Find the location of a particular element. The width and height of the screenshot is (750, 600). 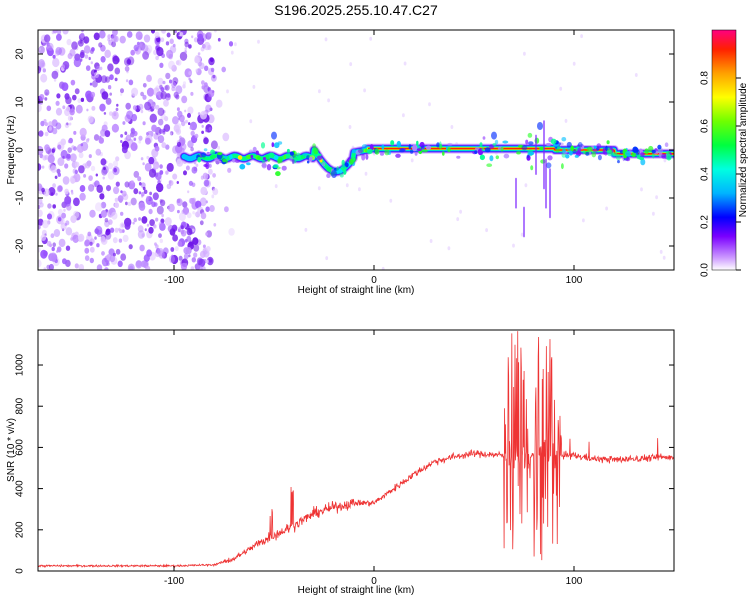

spectrogram-y-label: Frequency (Hz) is located at coordinates (11, 150).